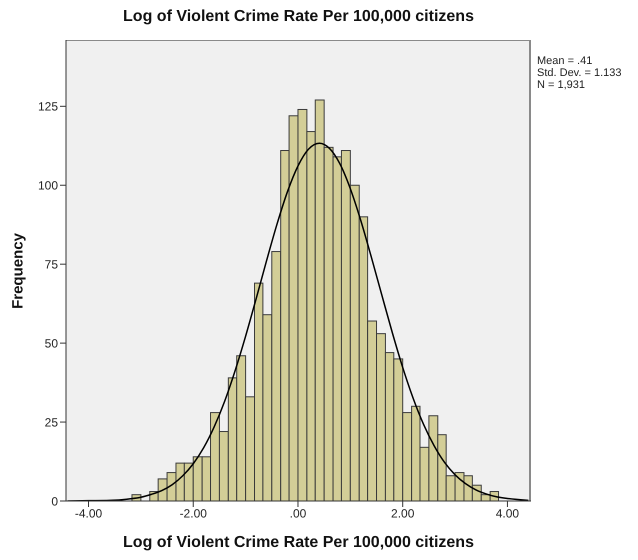 The height and width of the screenshot is (560, 638). I want to click on x-tick-label: -4.00, so click(88, 513).